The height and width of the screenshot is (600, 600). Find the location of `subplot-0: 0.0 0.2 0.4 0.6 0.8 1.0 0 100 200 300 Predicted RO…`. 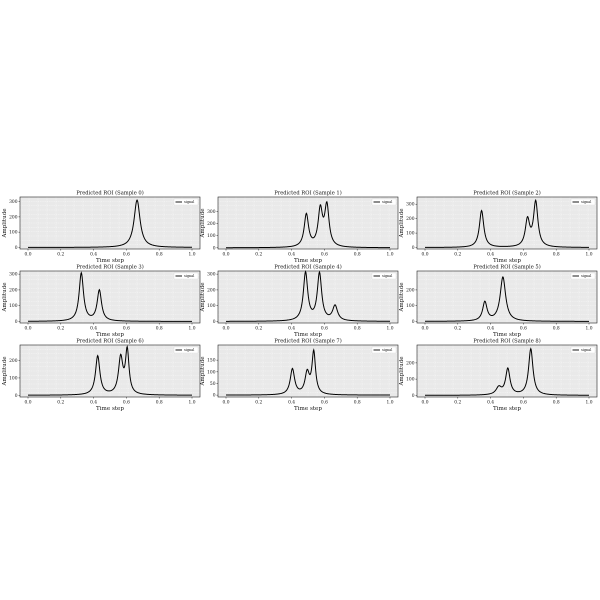

subplot-0: 0.0 0.2 0.4 0.6 0.8 1.0 0 100 200 300 Predicted RO… is located at coordinates (101, 227).